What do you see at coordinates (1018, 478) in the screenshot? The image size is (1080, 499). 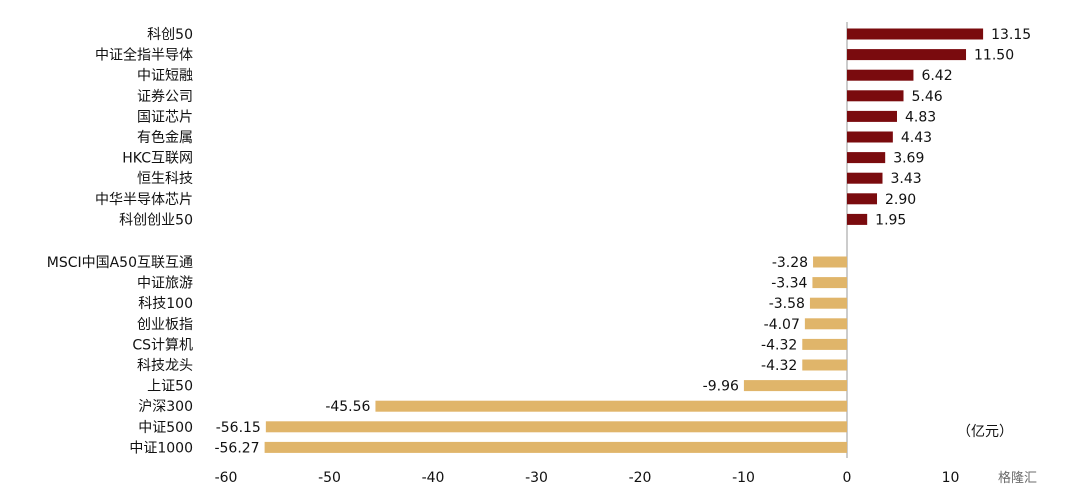 I see `watermark-logo: 格隆汇` at bounding box center [1018, 478].